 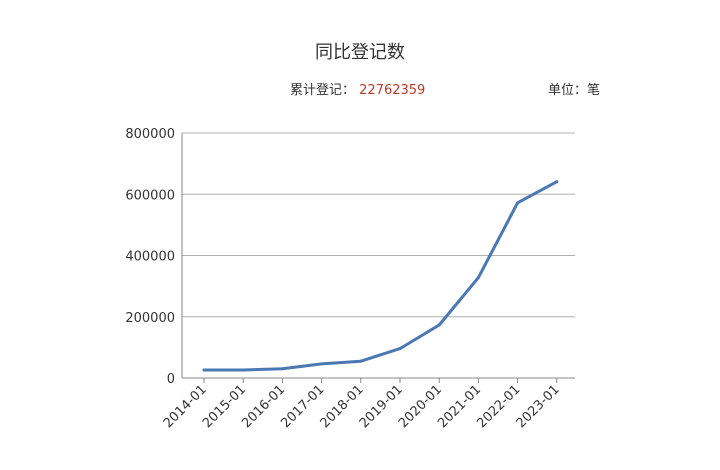 I want to click on x-tick-label: 2023-01, so click(x=538, y=406).